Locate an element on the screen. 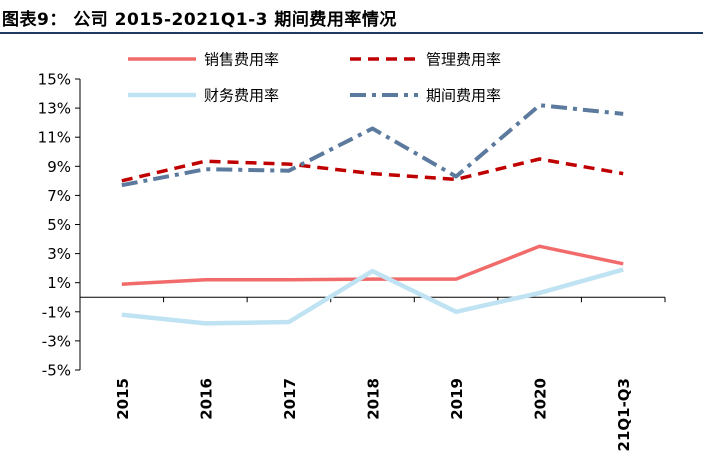 This screenshot has height=451, width=703. legend-label-4: 期间费用率 is located at coordinates (463, 96).